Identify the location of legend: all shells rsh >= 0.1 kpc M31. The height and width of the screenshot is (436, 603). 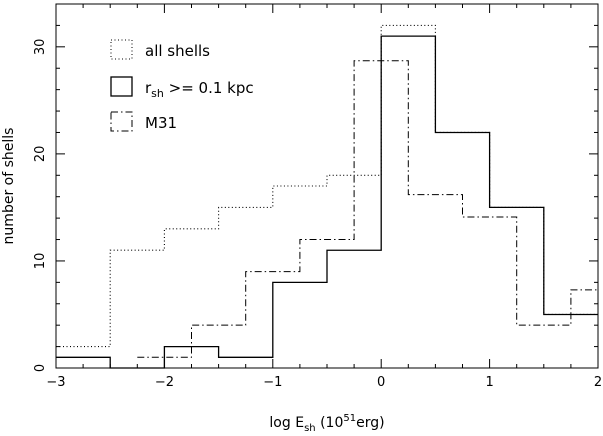
(182, 85).